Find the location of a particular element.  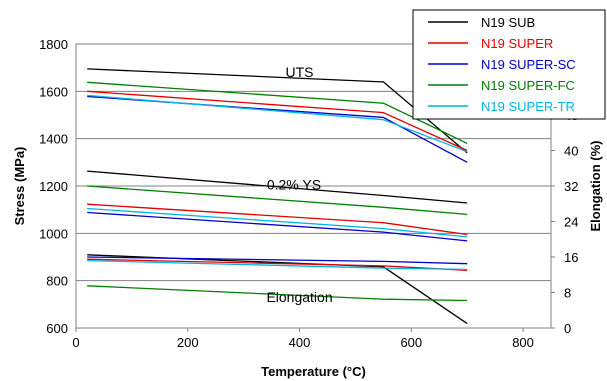

series-line-n19-super-uts is located at coordinates (277, 121).